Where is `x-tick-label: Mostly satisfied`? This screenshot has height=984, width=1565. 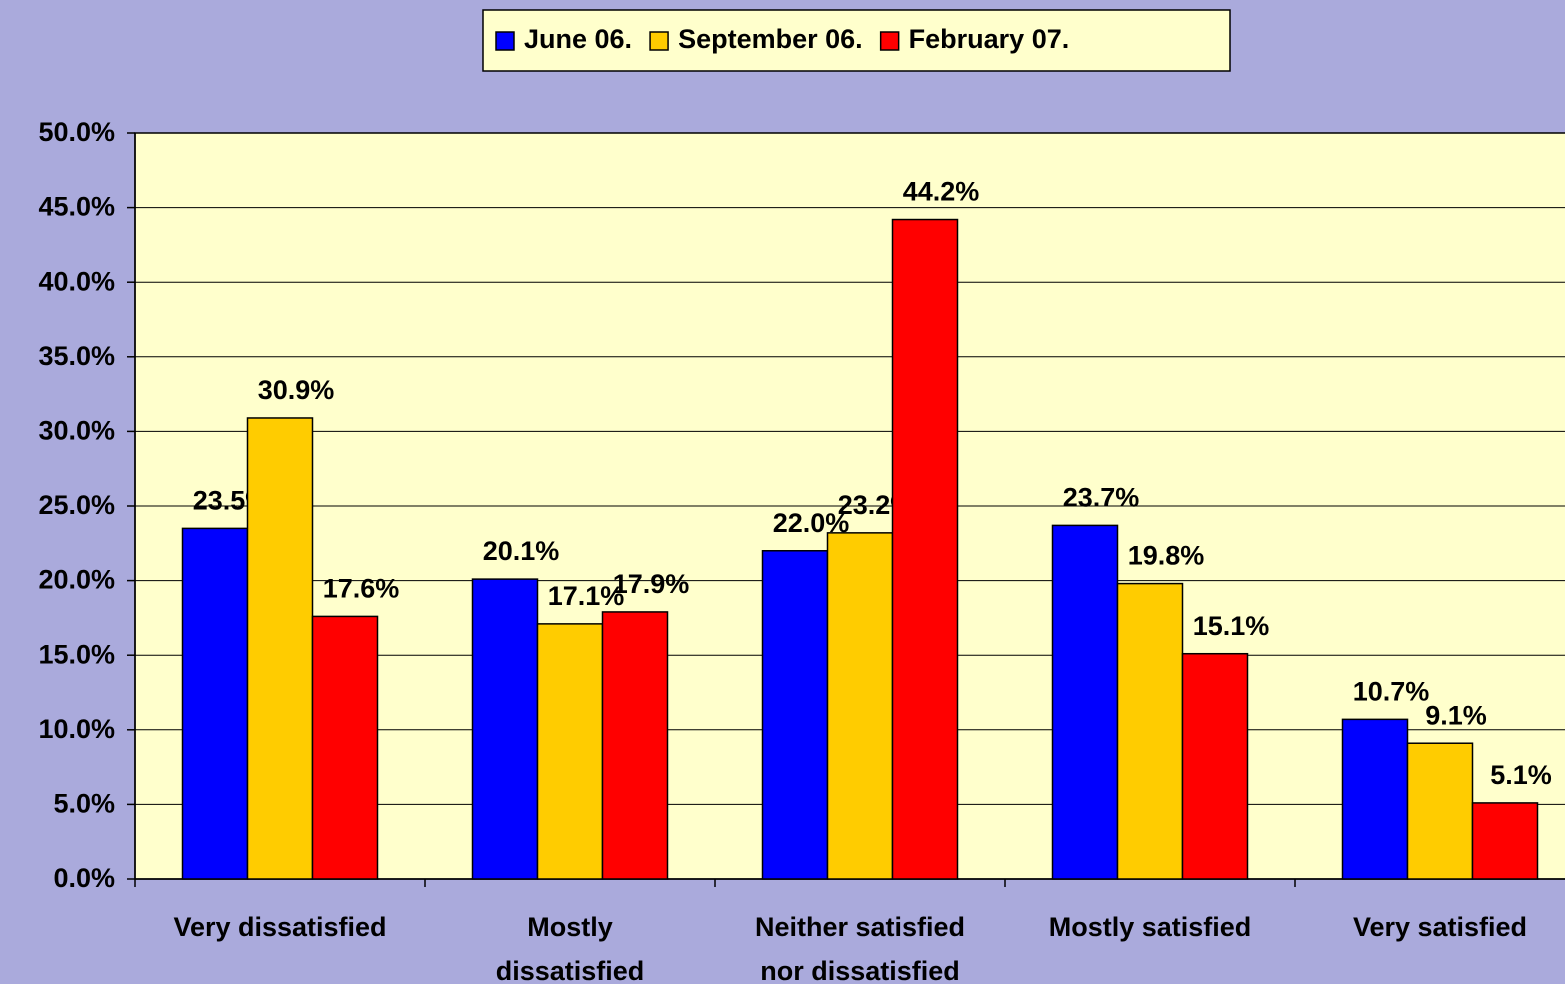 x-tick-label: Mostly satisfied is located at coordinates (1150, 927).